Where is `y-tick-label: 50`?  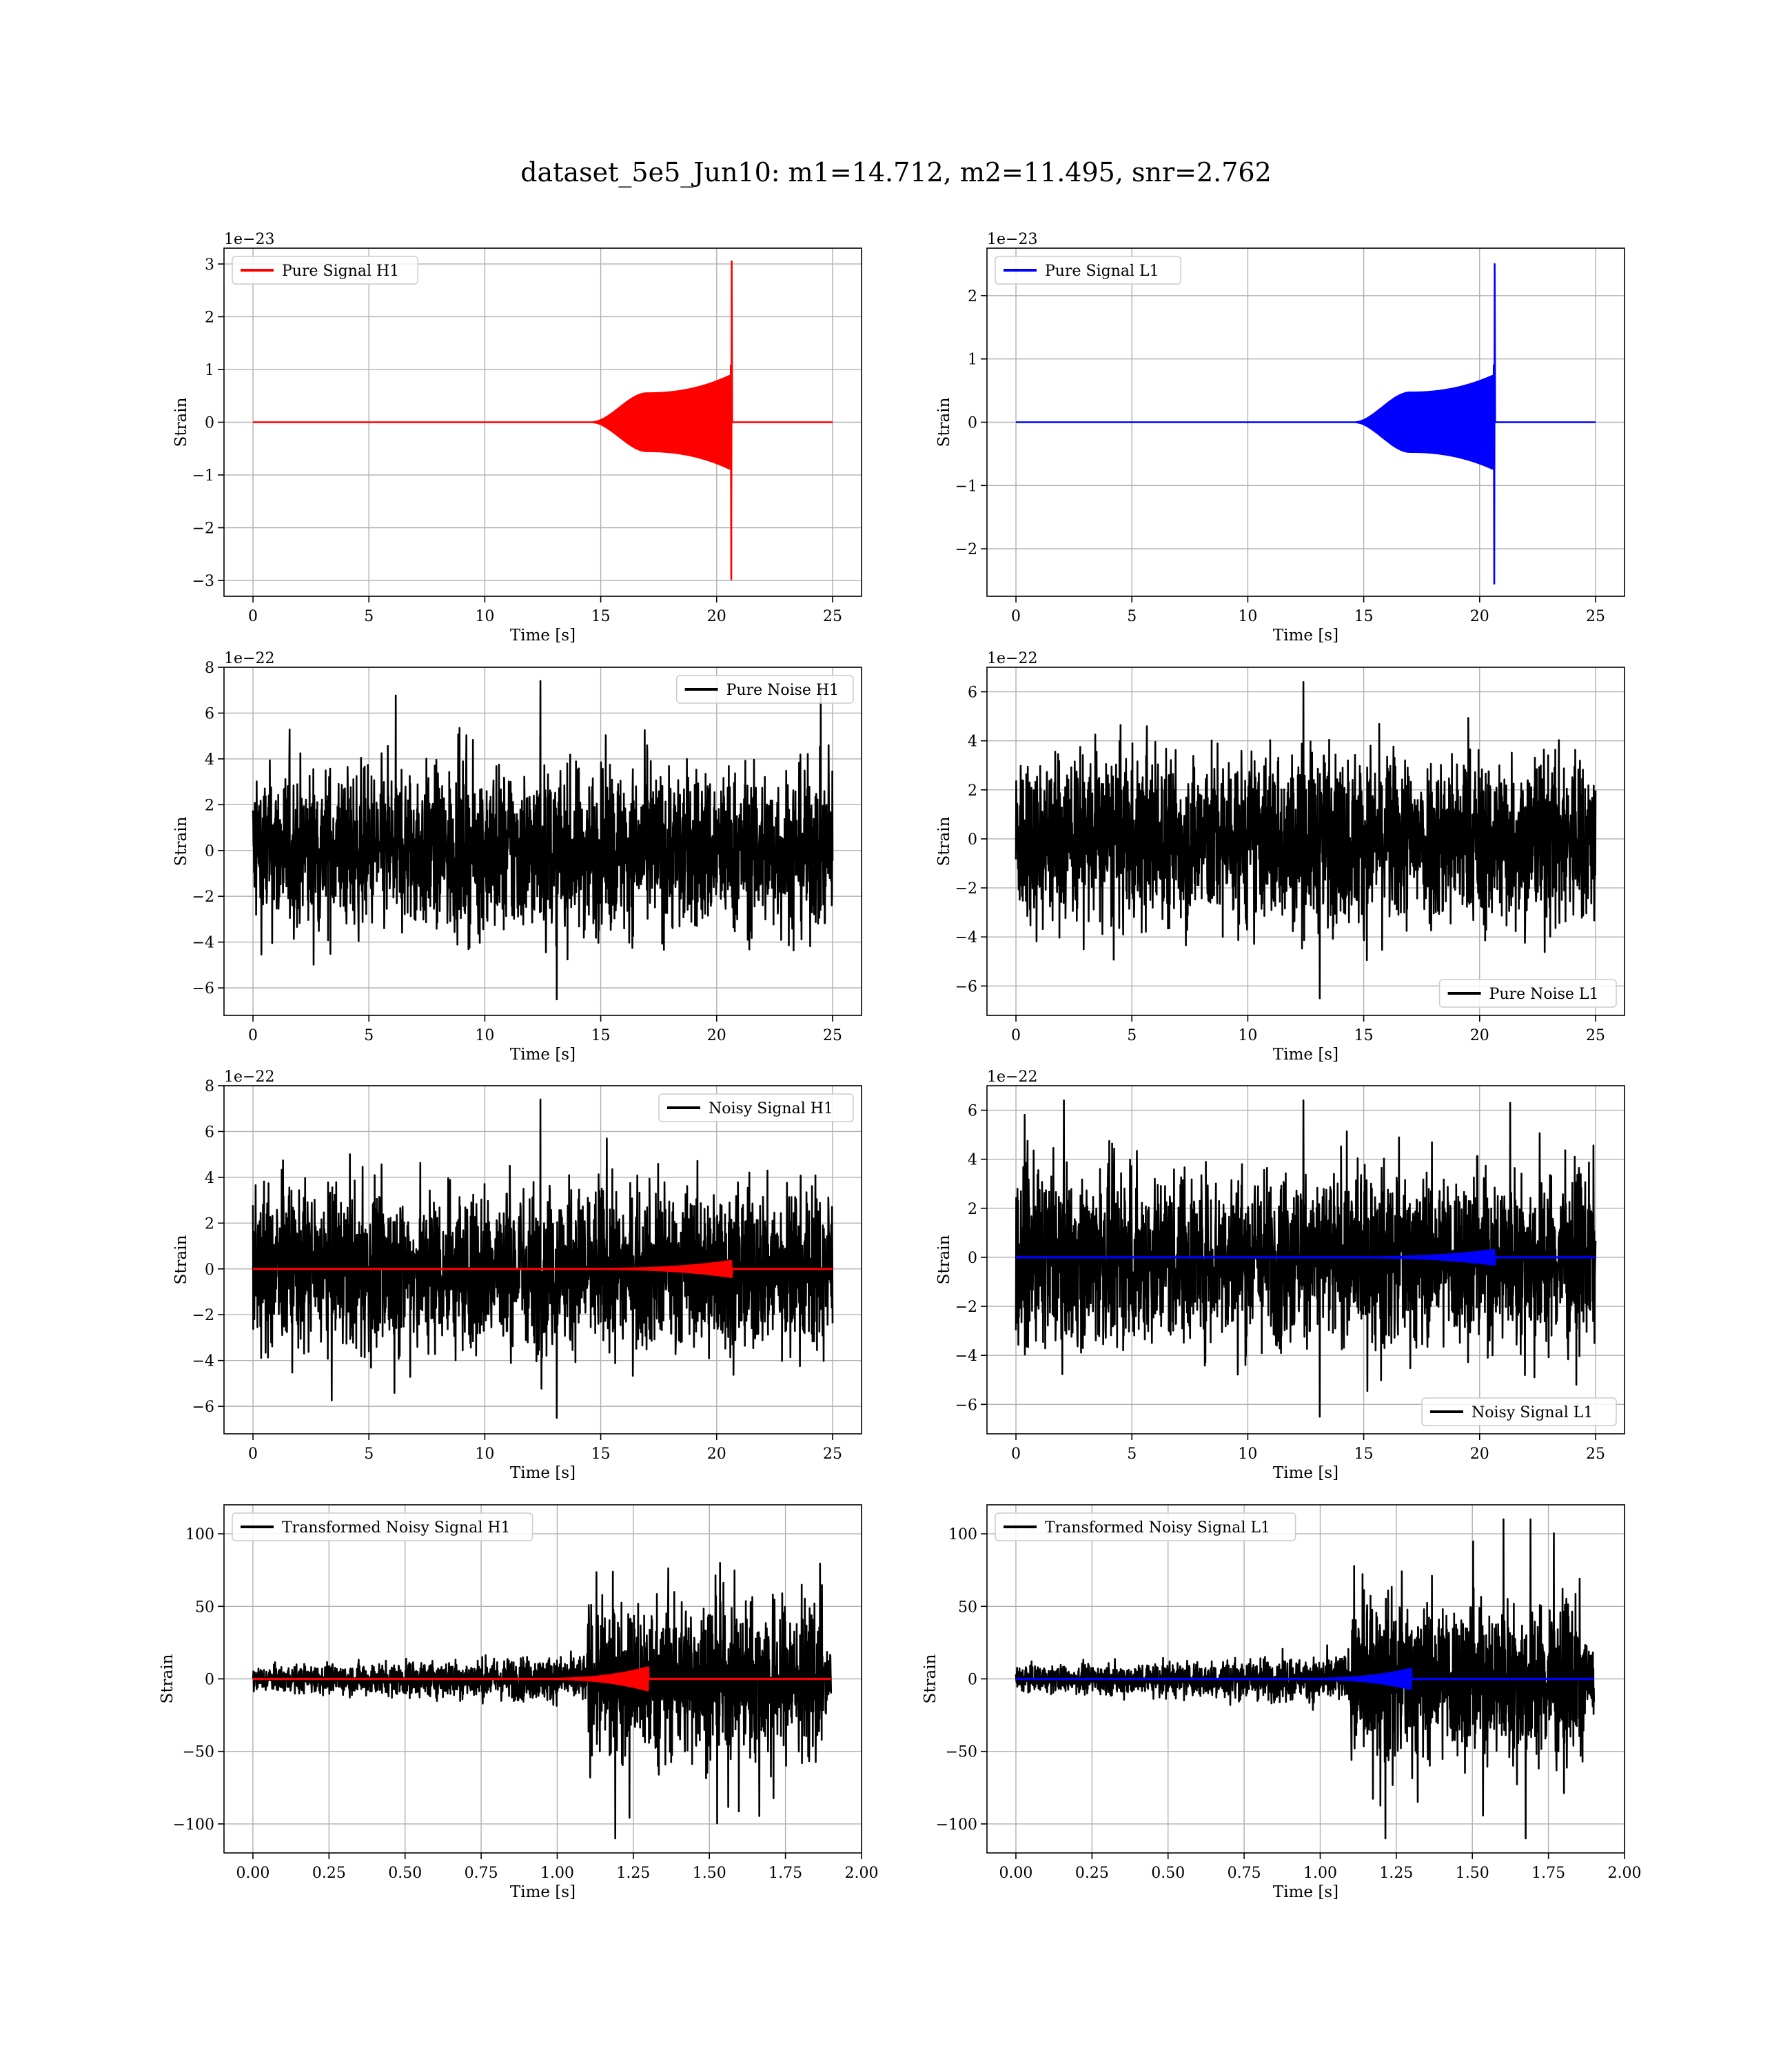
y-tick-label: 50 is located at coordinates (968, 1607).